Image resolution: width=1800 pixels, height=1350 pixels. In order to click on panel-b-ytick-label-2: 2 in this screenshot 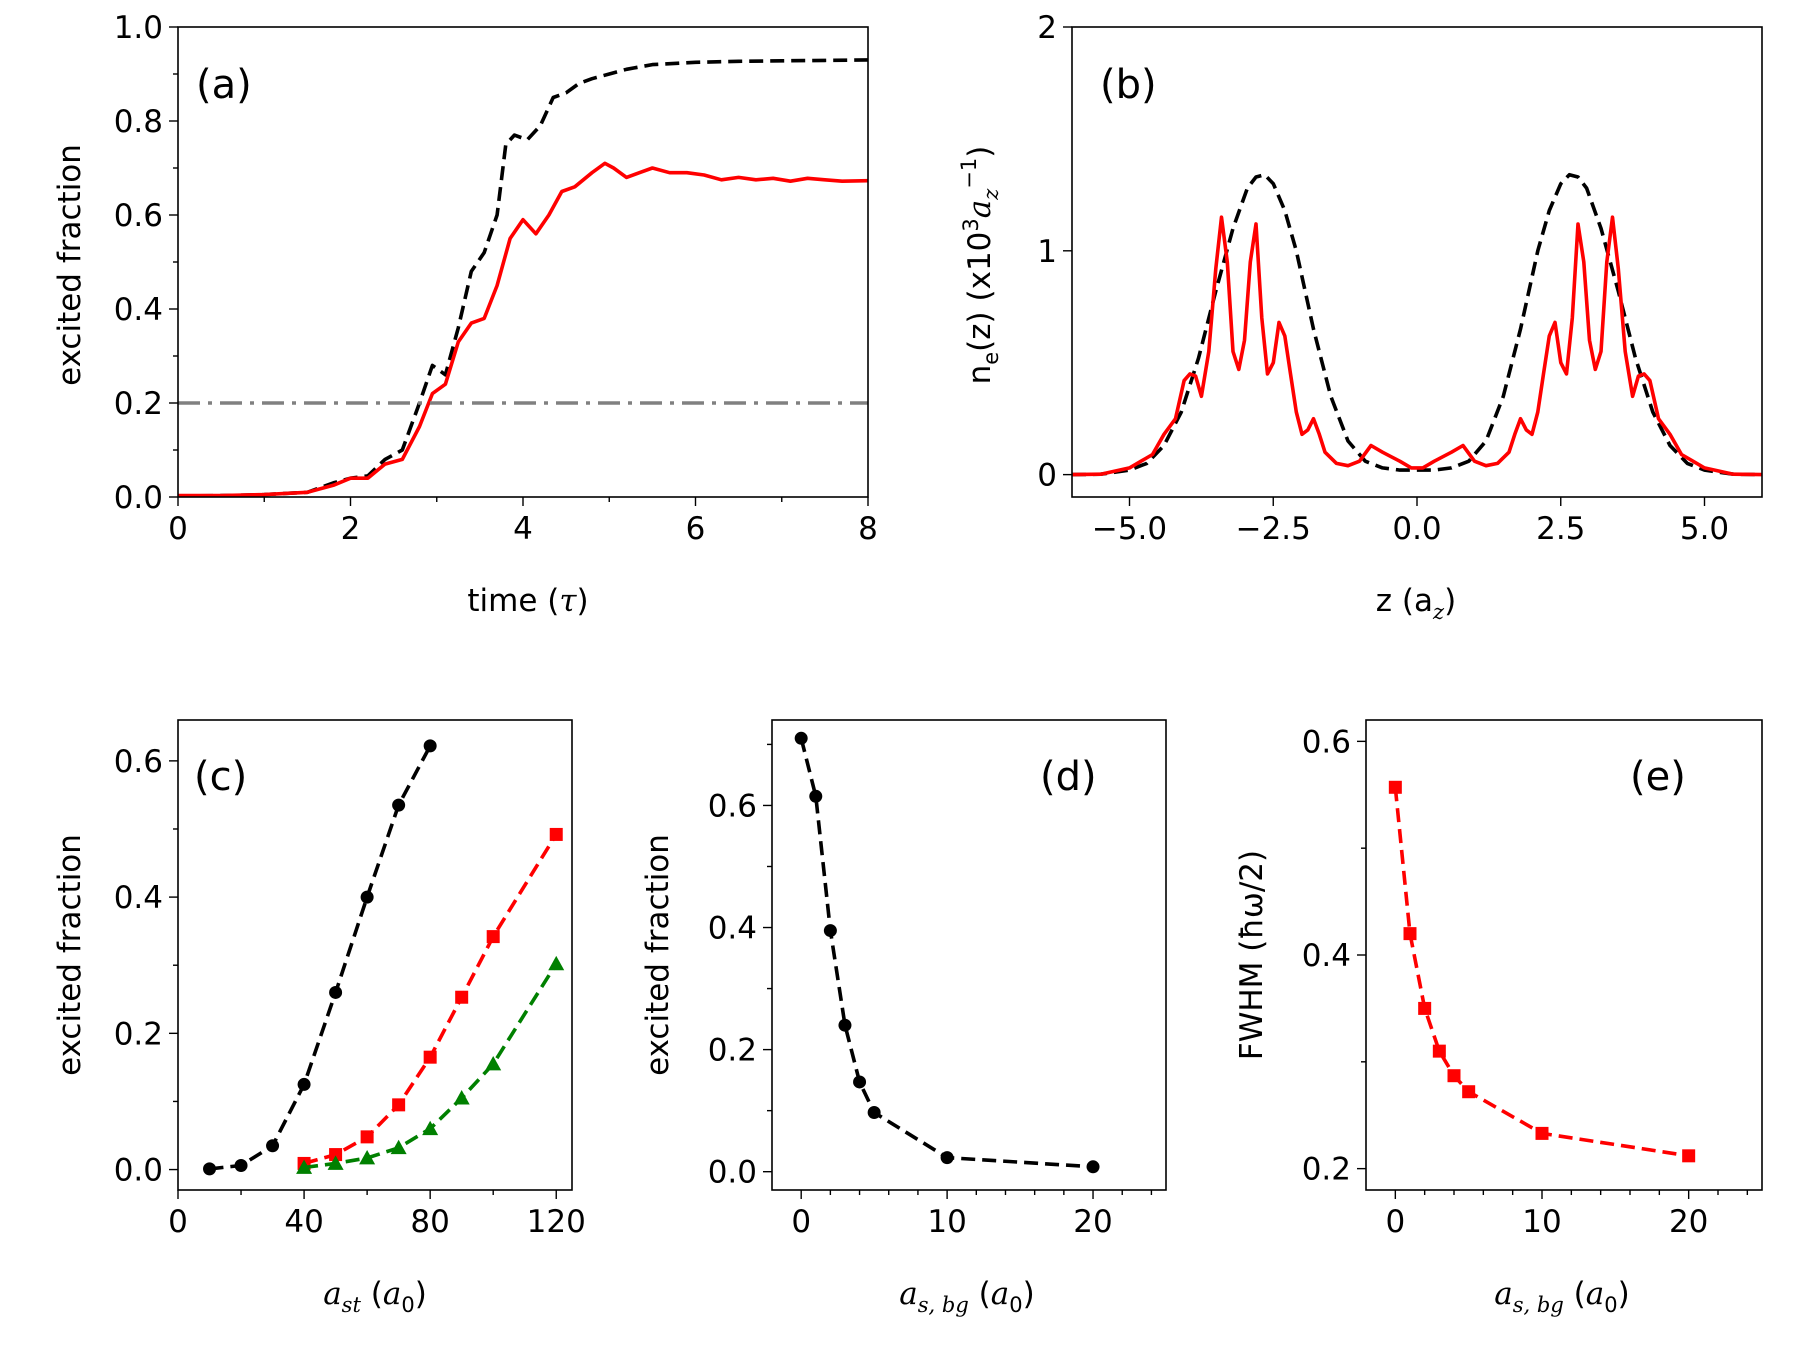, I will do `click(1047, 28)`.